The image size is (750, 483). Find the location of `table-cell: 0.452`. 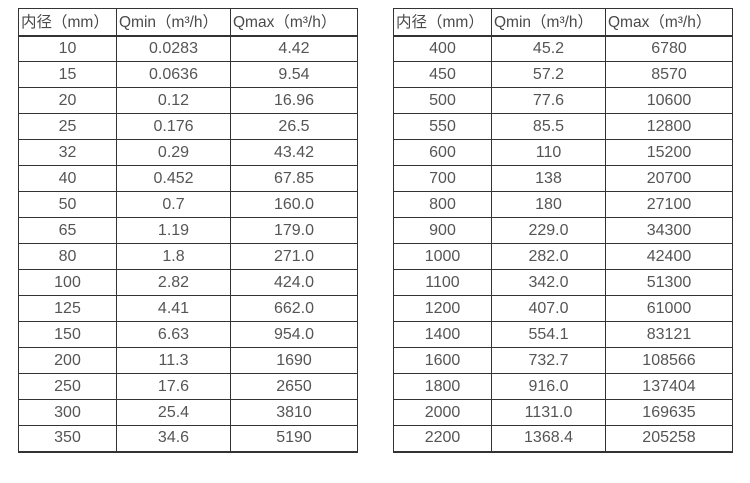

table-cell: 0.452 is located at coordinates (173, 178).